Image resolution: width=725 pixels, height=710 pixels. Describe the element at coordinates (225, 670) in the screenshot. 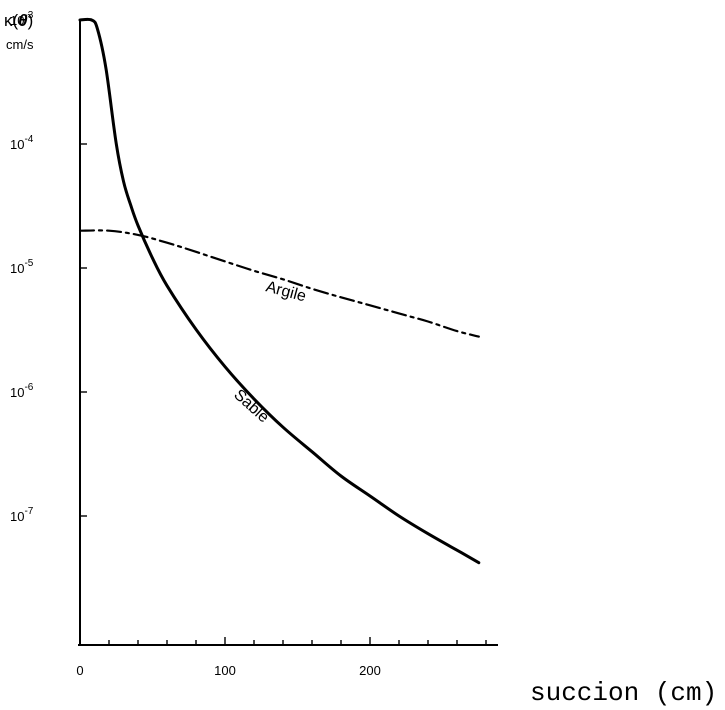

I see `x-tick-label: 100` at that location.